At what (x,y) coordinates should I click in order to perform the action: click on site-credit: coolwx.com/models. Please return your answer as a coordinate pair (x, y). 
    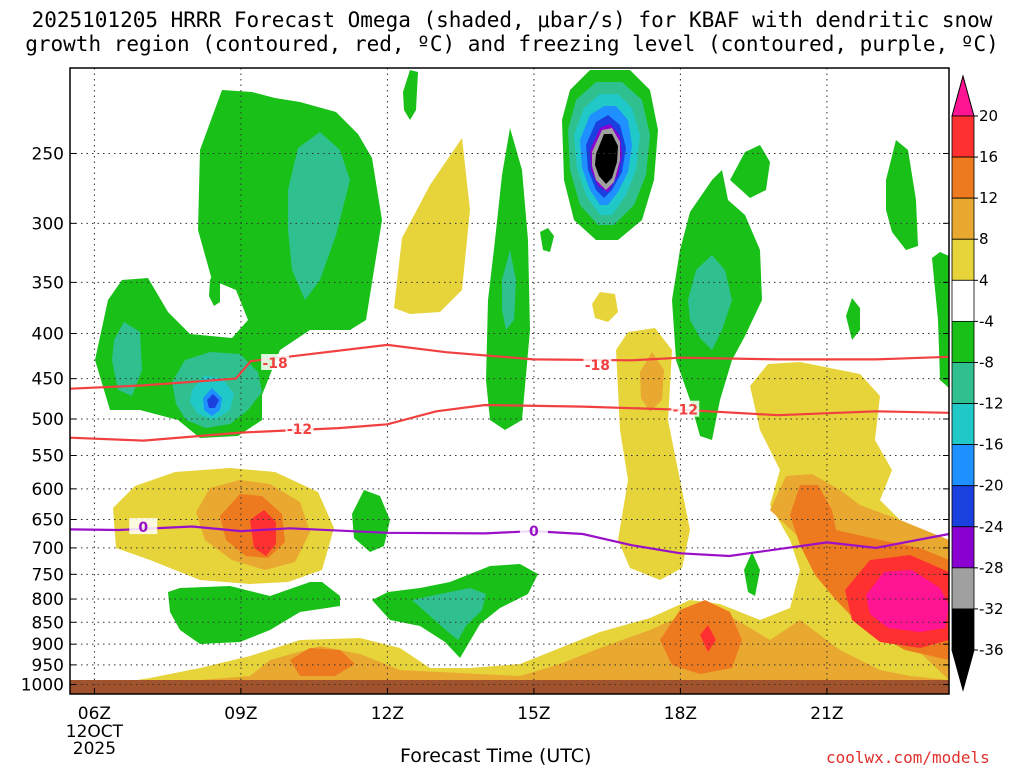
    Looking at the image, I should click on (908, 757).